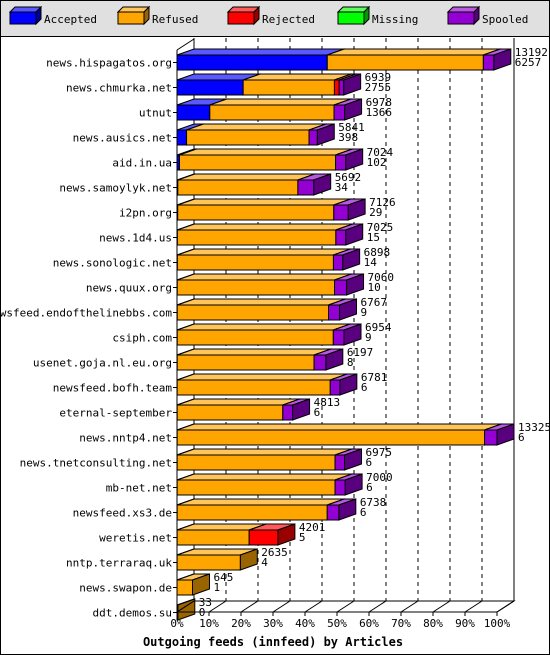 The height and width of the screenshot is (655, 550). Describe the element at coordinates (305, 623) in the screenshot. I see `x-tick-label: 40%` at that location.